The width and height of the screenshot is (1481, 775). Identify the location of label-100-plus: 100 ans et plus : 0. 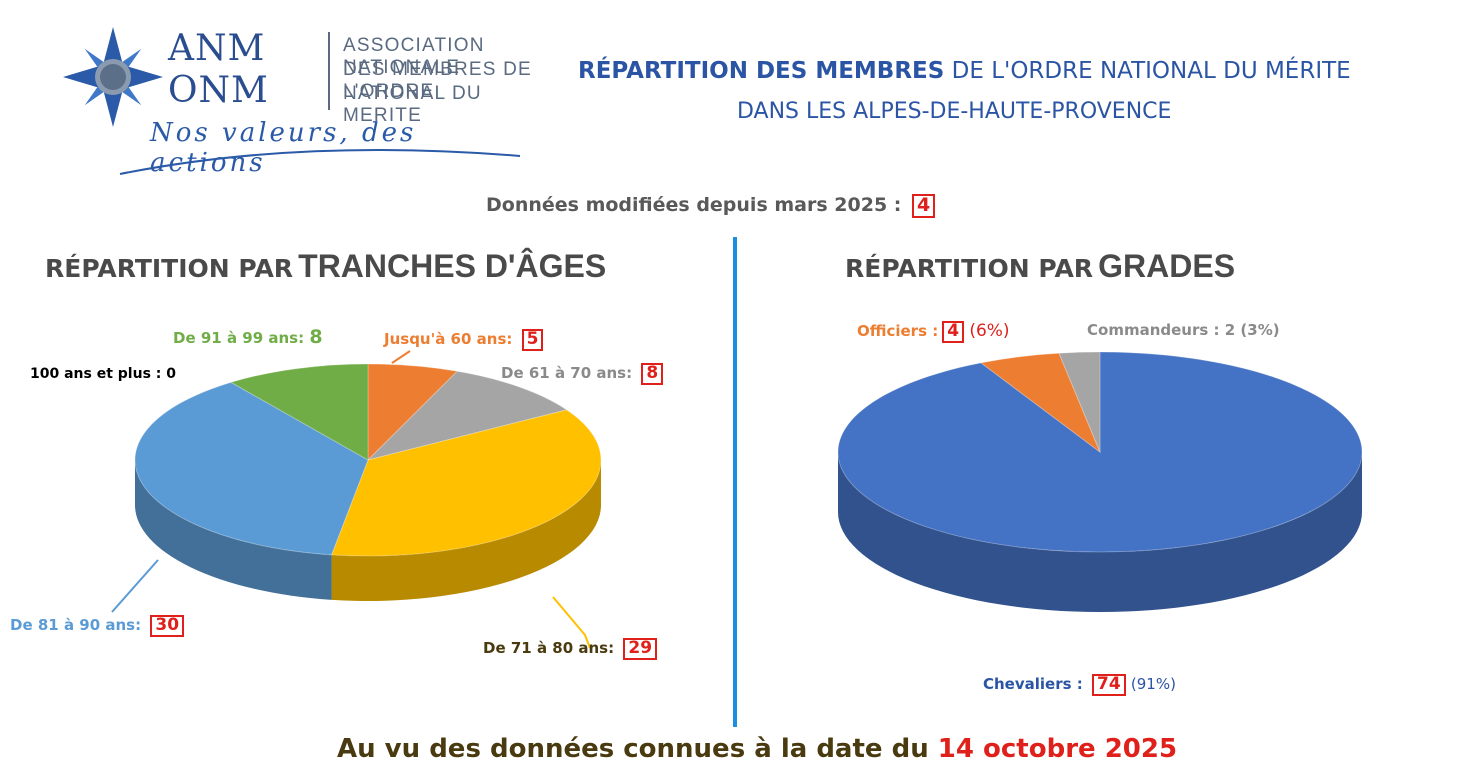
(103, 374).